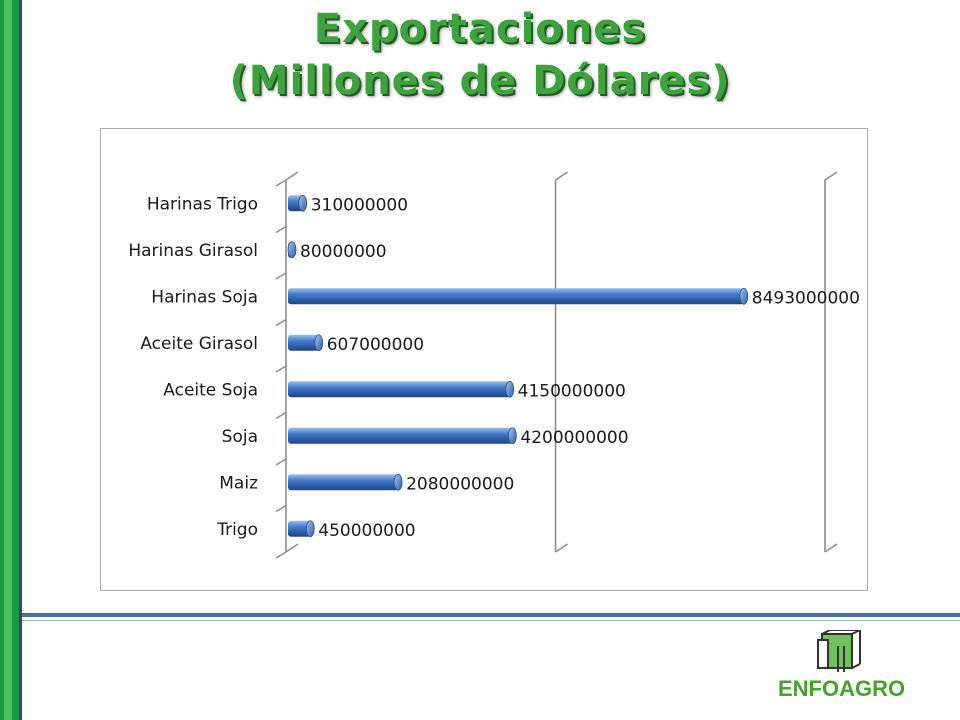  What do you see at coordinates (202, 204) in the screenshot?
I see `category-label: Harinas Trigo` at bounding box center [202, 204].